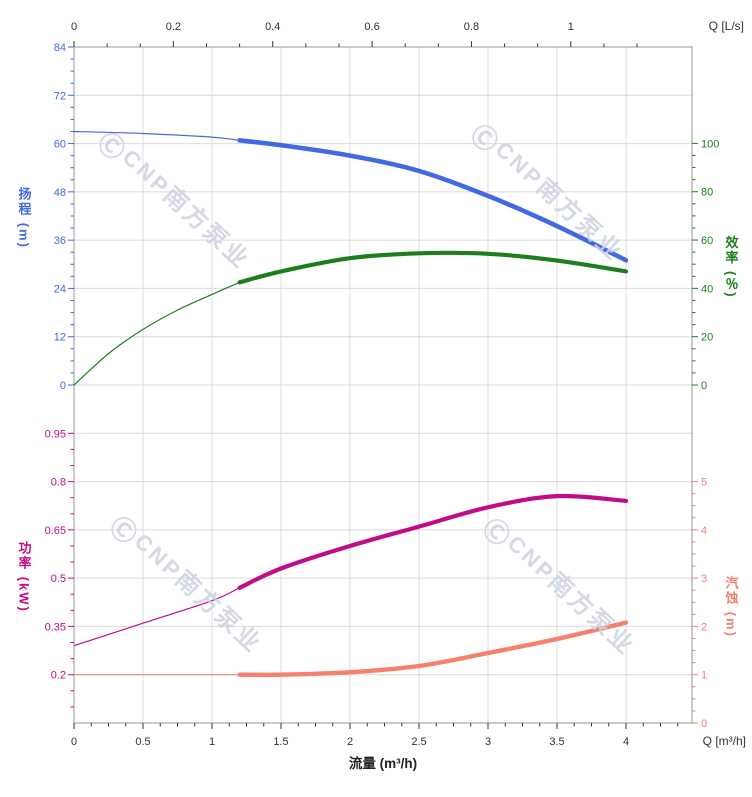  I want to click on tick-label: 12, so click(60, 338).